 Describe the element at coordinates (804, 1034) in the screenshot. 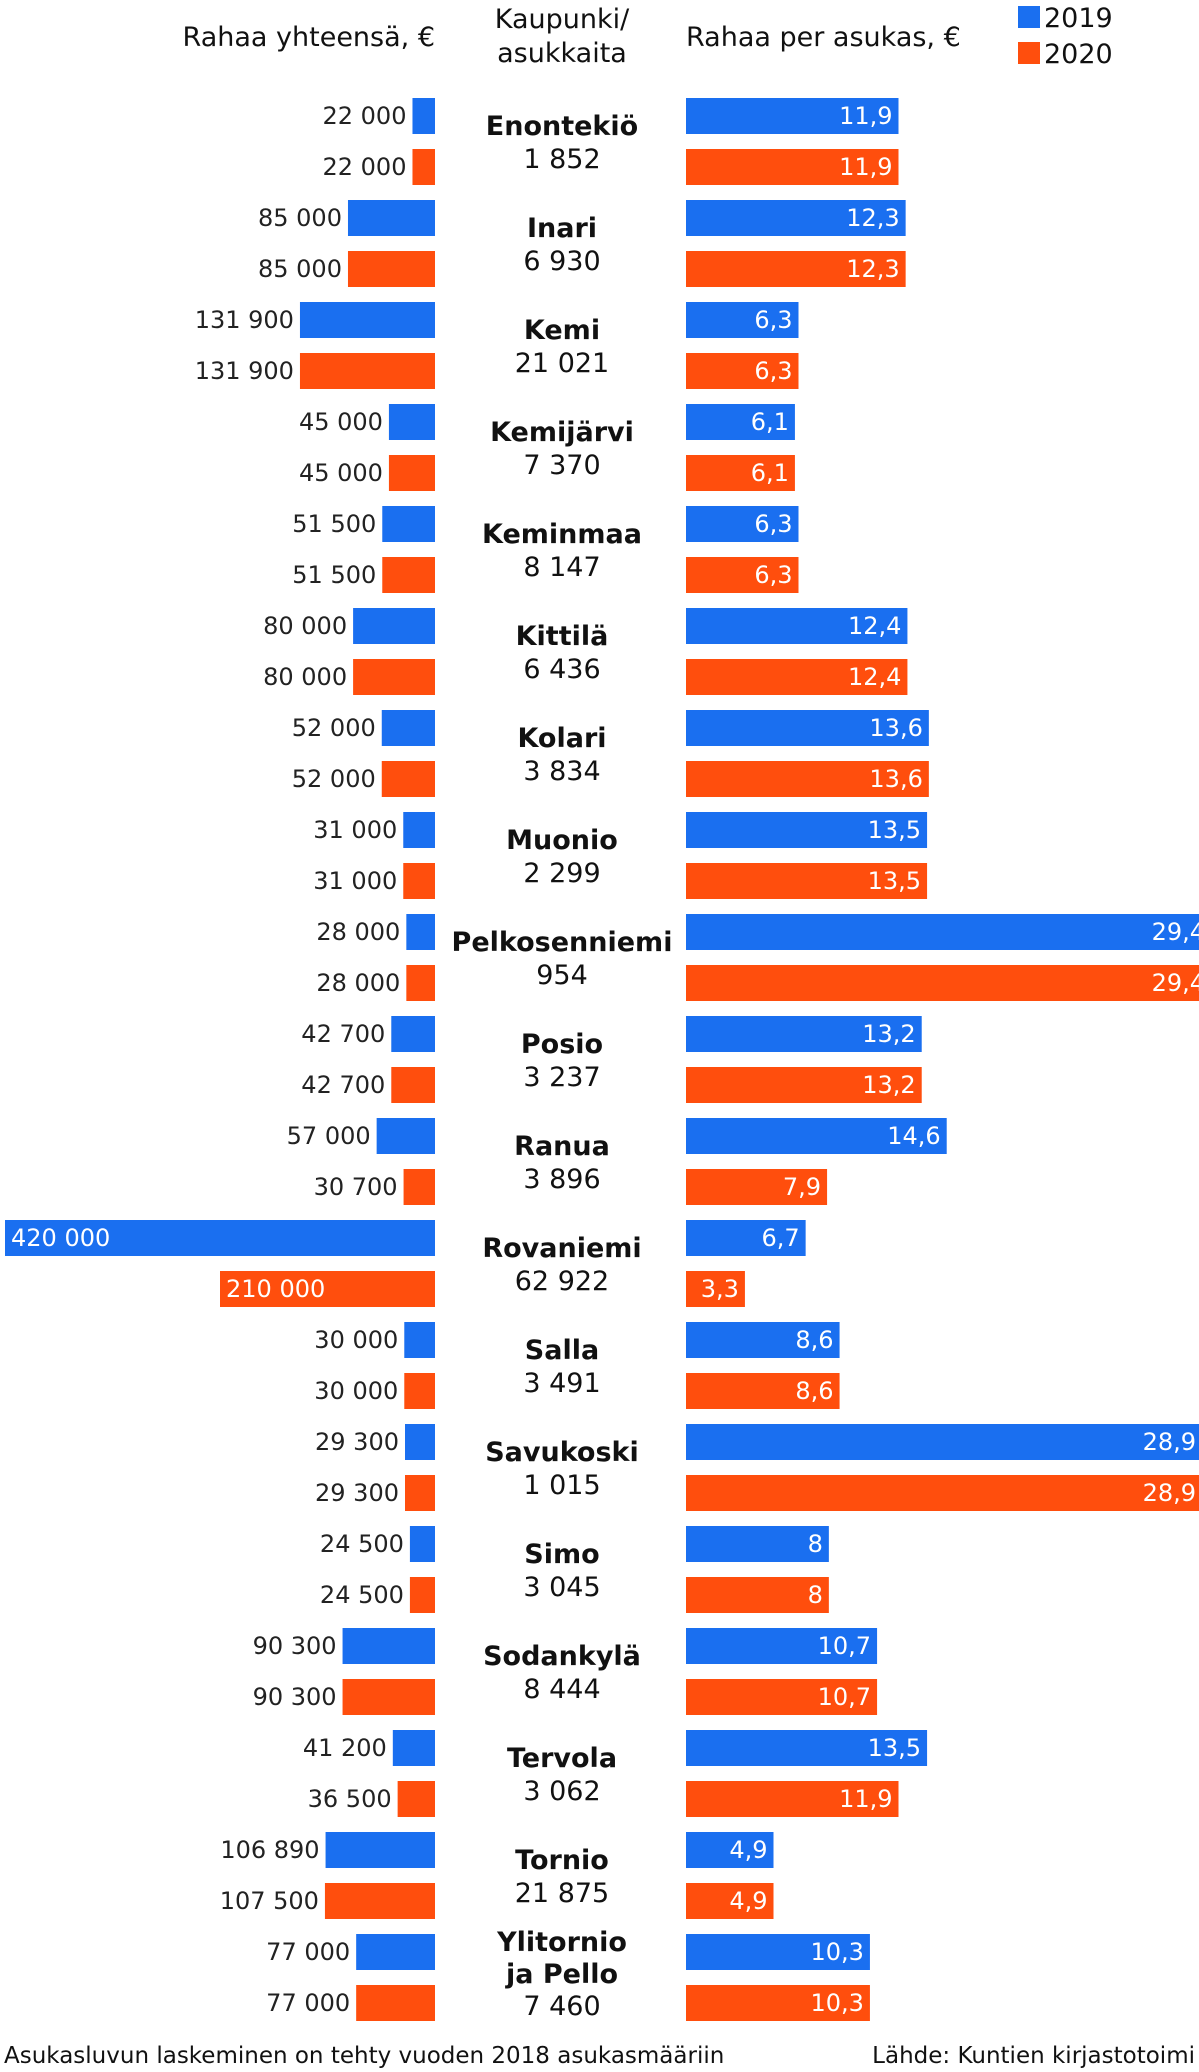

I see `per-bar-posio-2019` at that location.